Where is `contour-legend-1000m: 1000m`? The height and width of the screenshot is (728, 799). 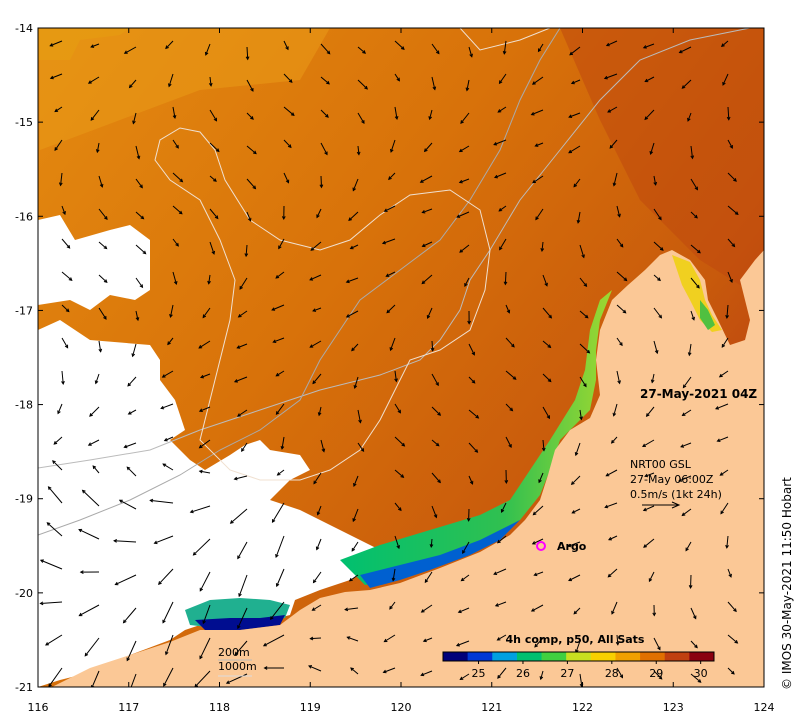 contour-legend-1000m: 1000m is located at coordinates (237, 666).